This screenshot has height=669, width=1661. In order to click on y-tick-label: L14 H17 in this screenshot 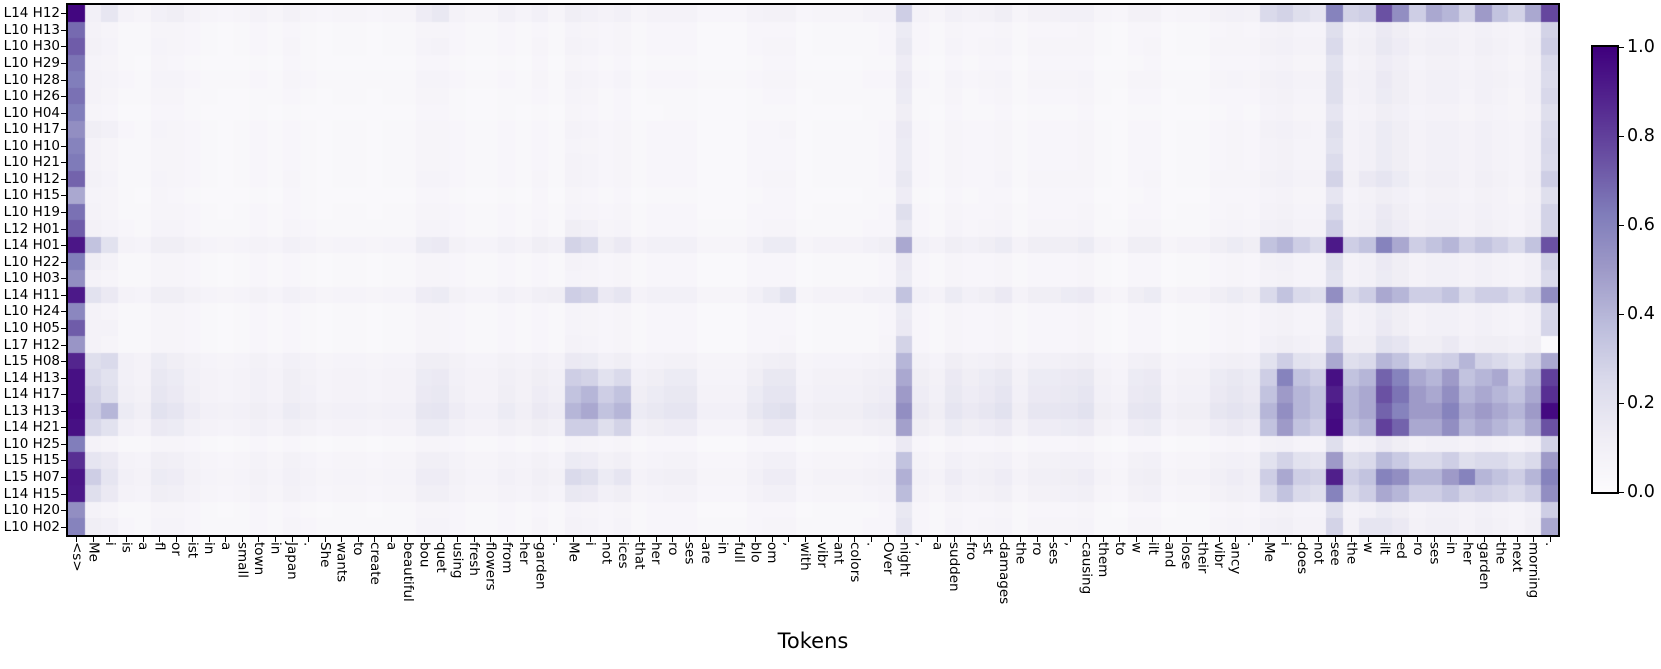, I will do `click(31, 394)`.